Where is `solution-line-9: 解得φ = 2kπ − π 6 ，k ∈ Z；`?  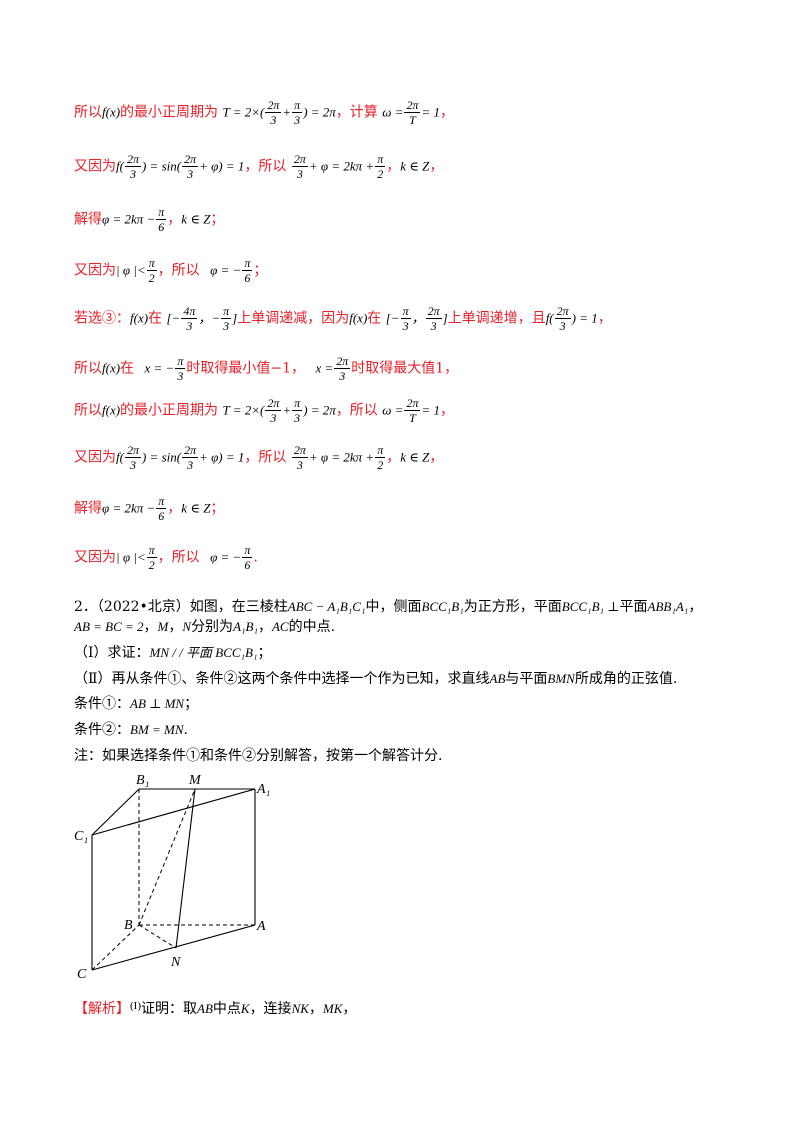 solution-line-9: 解得φ = 2kπ − π 6 ，k ∈ Z； is located at coordinates (149, 508).